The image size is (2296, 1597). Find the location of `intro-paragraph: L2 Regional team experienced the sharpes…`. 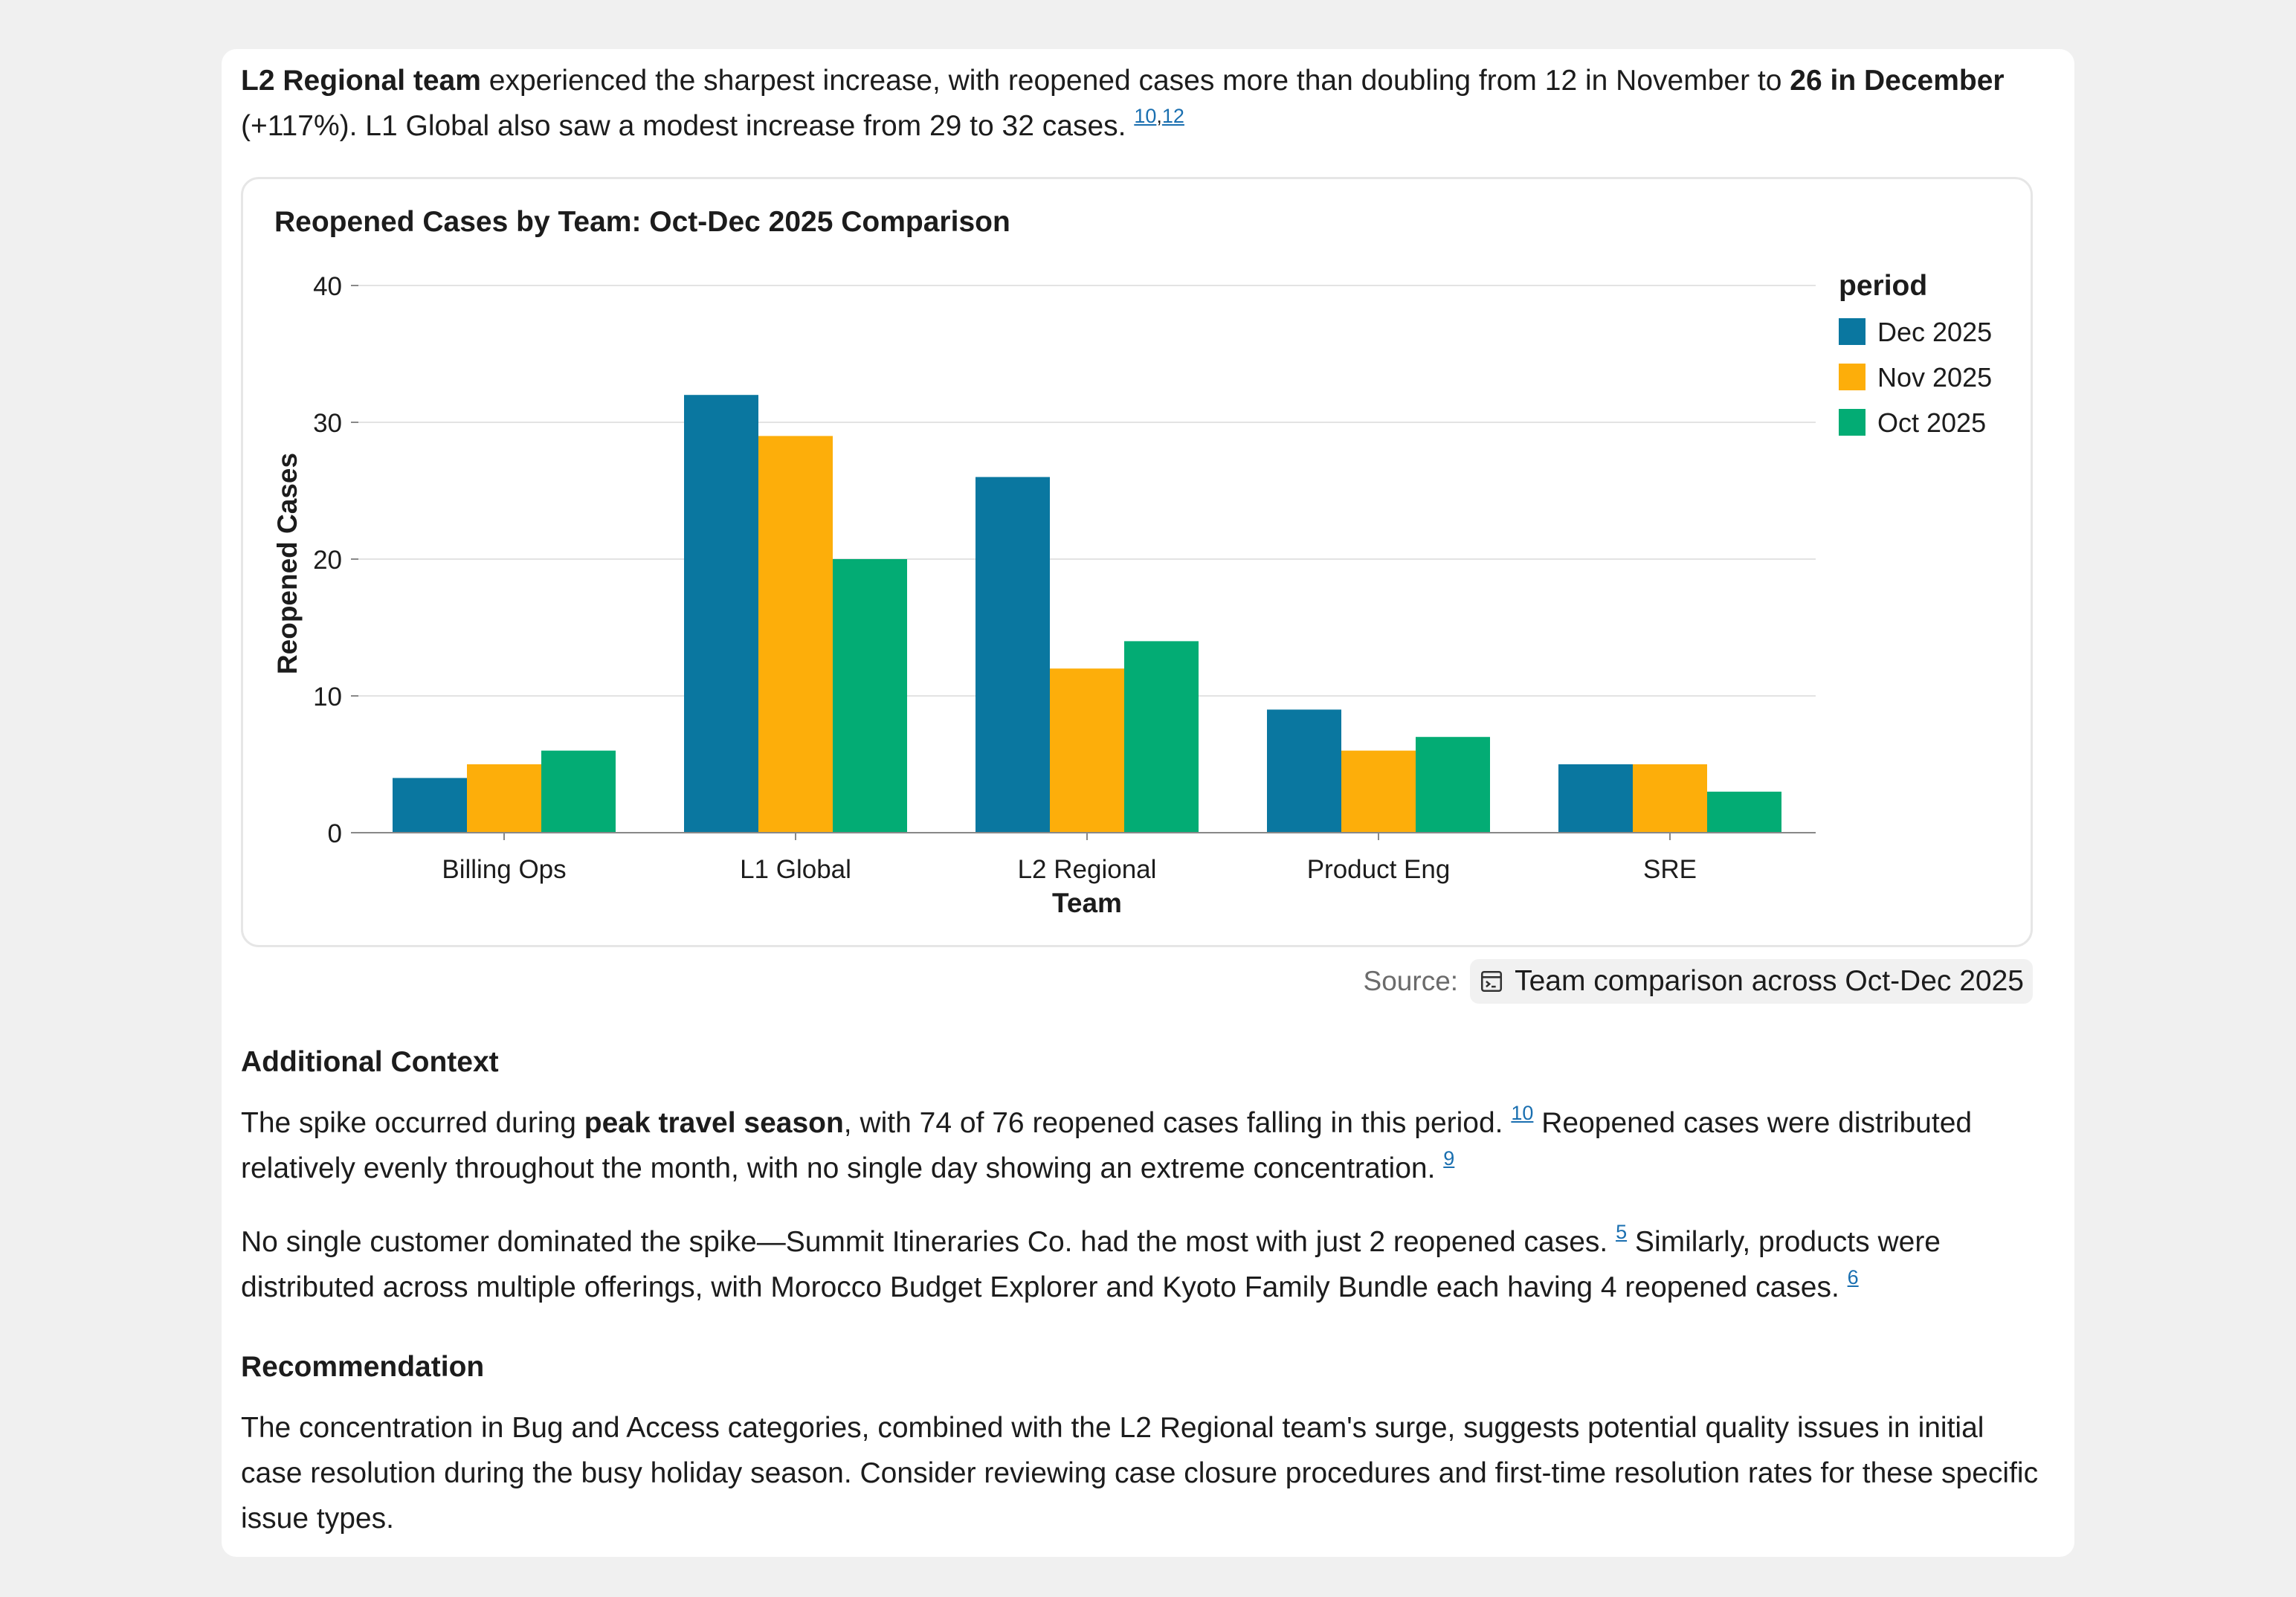

intro-paragraph: L2 Regional team experienced the sharpes… is located at coordinates (1140, 103).